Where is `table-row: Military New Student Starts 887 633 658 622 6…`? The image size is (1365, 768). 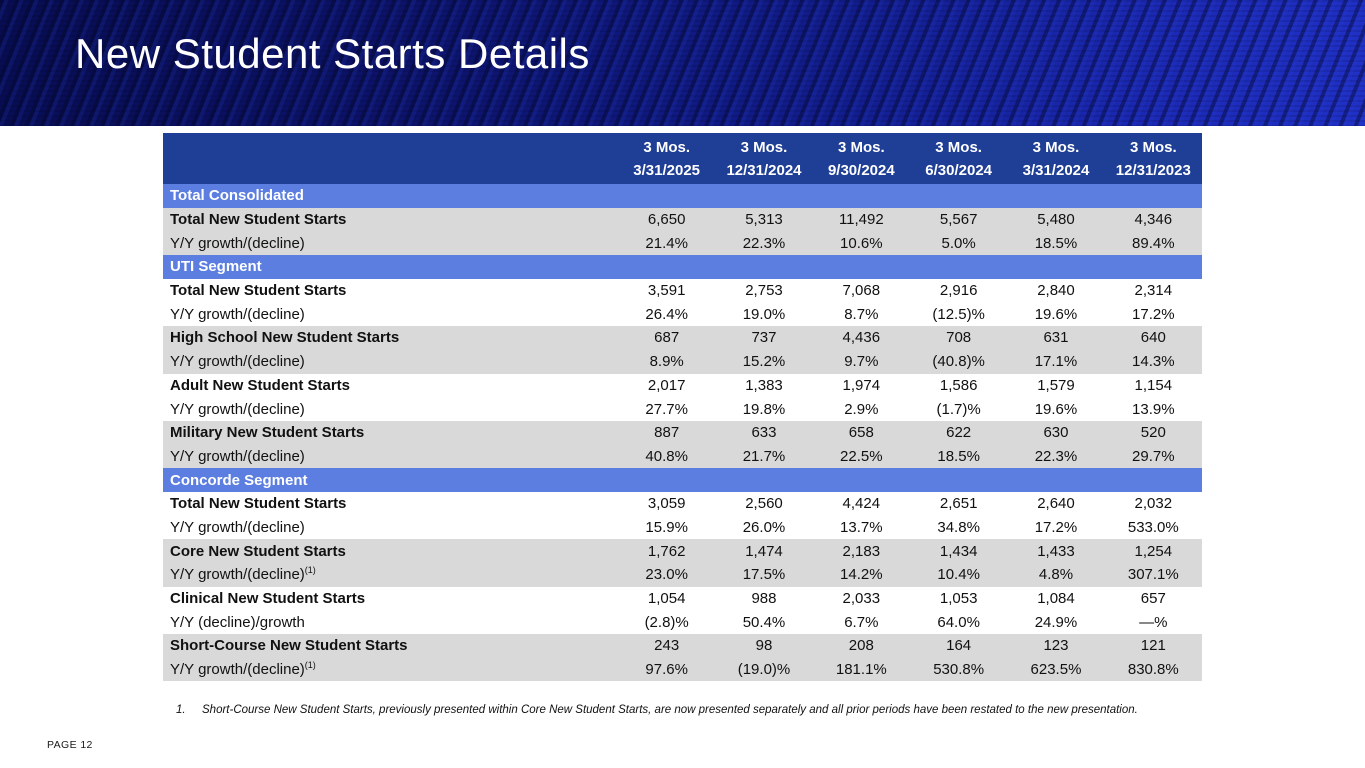
table-row: Military New Student Starts 887 633 658 622 6… is located at coordinates (682, 432).